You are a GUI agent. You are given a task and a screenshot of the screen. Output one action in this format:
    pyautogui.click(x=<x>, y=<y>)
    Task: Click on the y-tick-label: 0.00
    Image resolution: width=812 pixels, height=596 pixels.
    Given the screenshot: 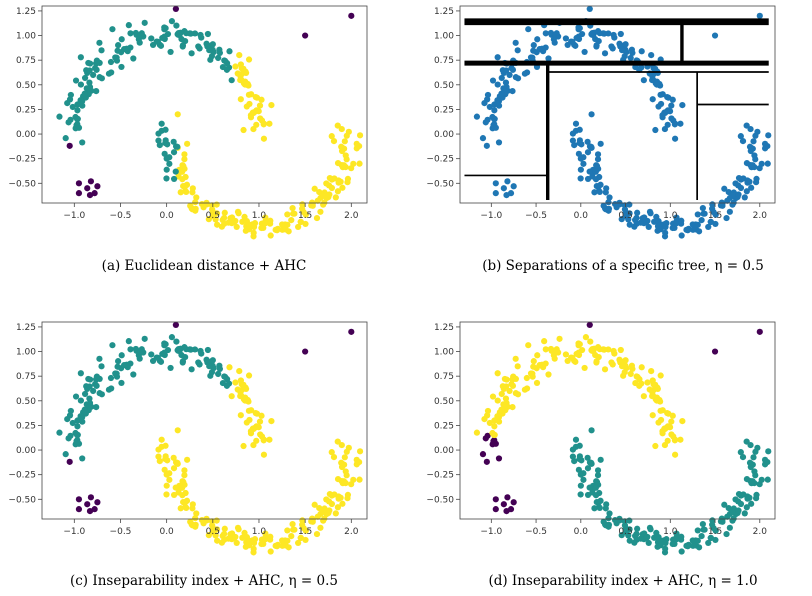 What is the action you would take?
    pyautogui.click(x=26, y=135)
    